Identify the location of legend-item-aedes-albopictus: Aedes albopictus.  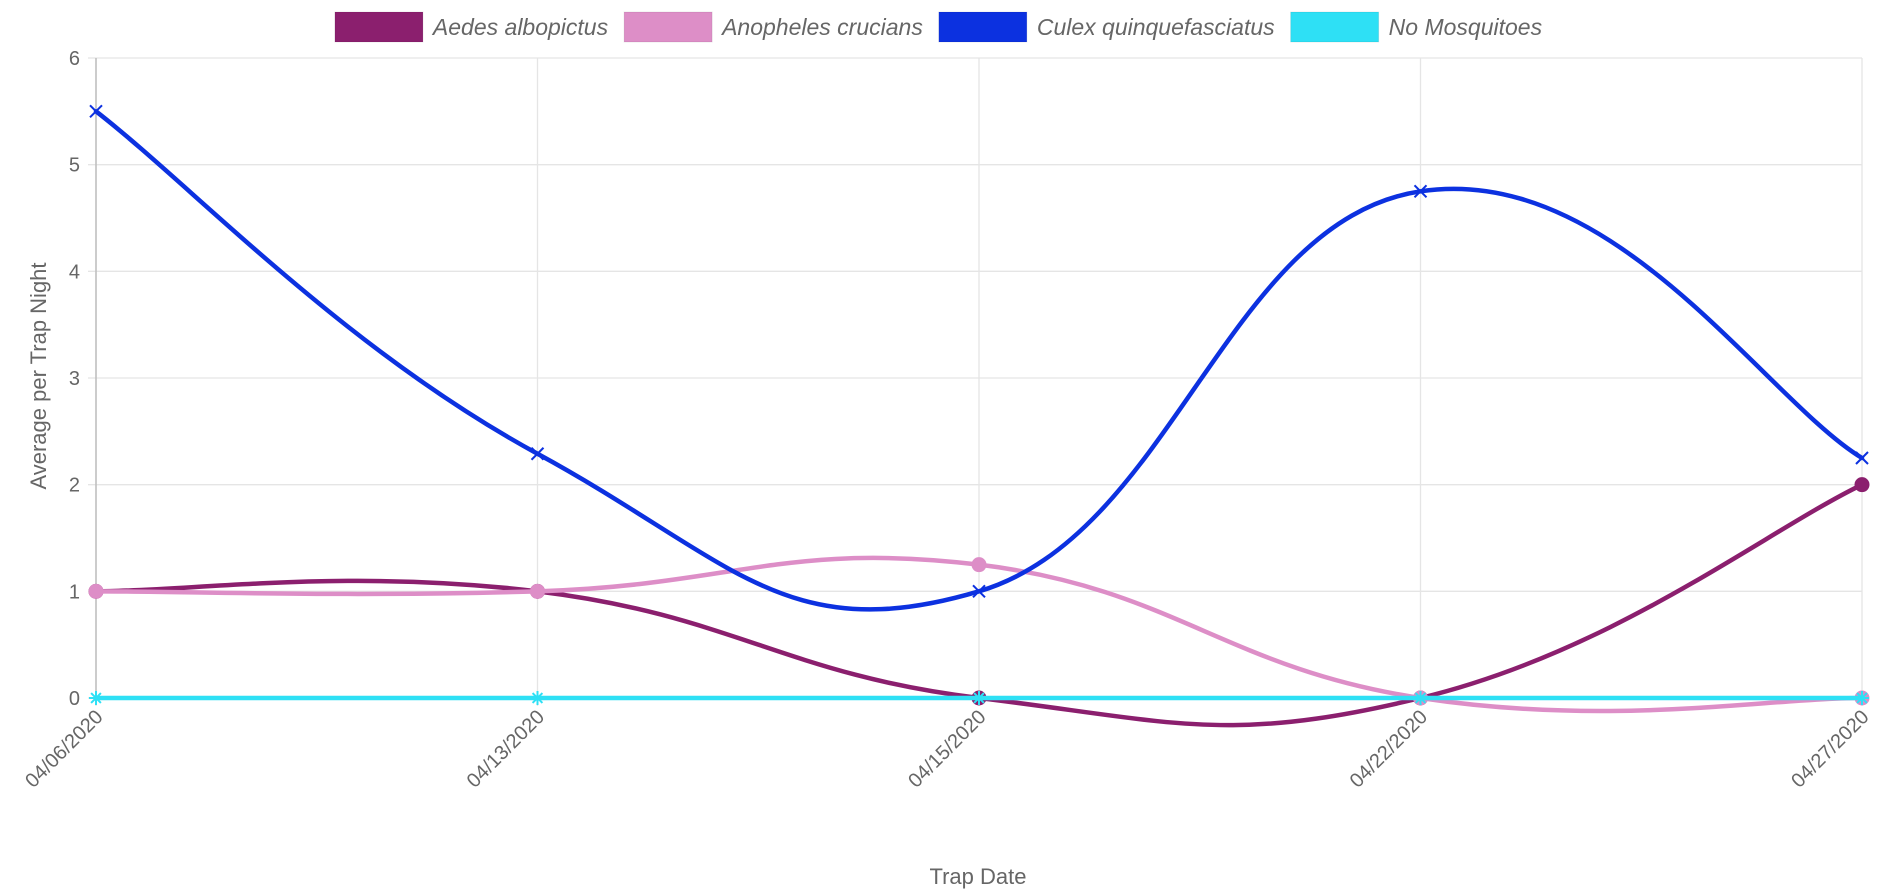
(471, 27).